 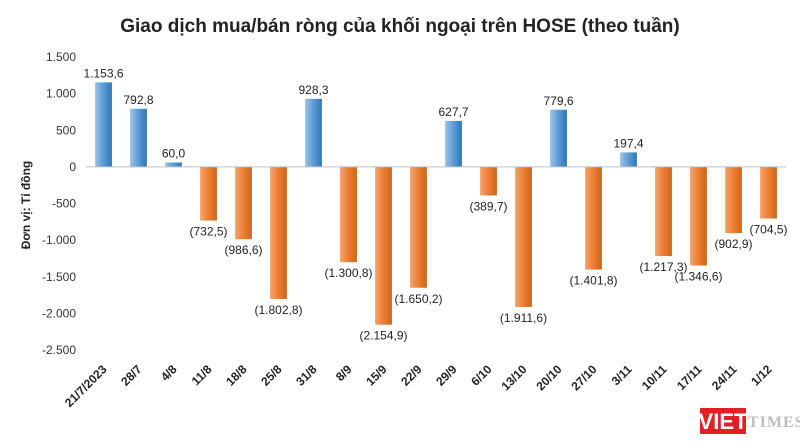 I want to click on data-label: (1.401,8), so click(x=593, y=281).